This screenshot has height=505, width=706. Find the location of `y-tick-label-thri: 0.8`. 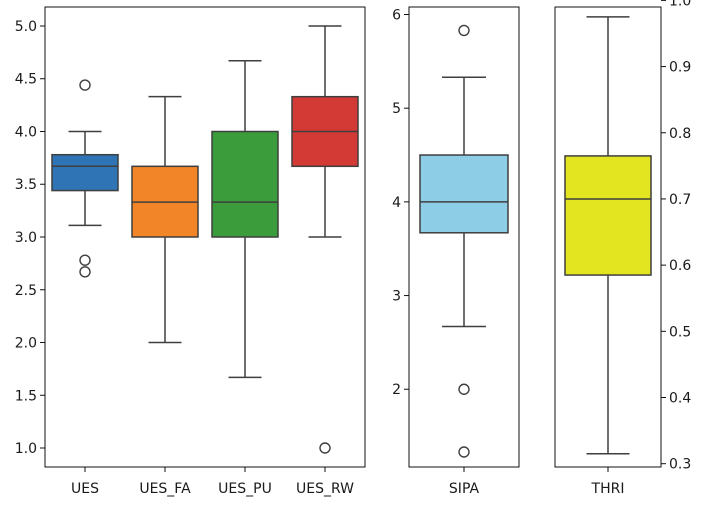

y-tick-label-thri: 0.8 is located at coordinates (680, 134).